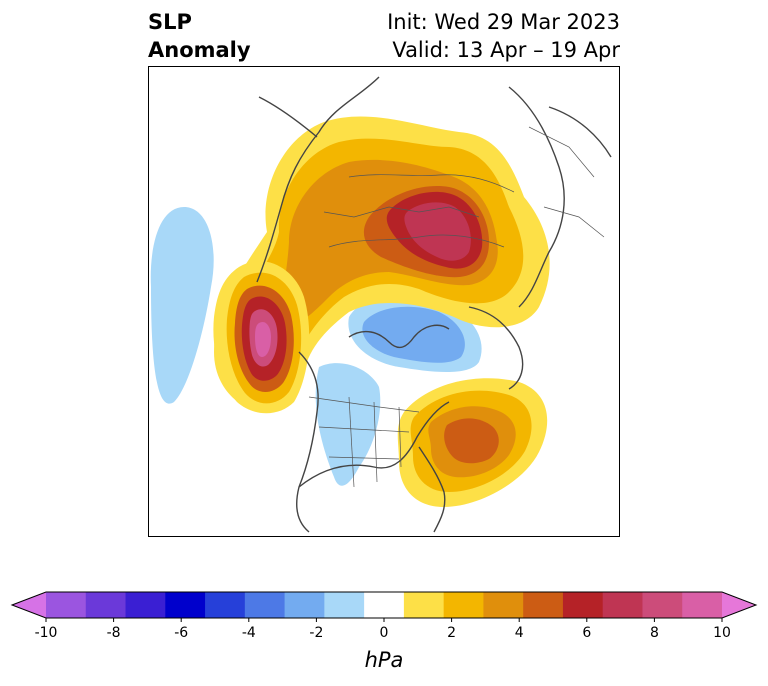 The image size is (768, 686). I want to click on colorbar-svg: -10 -8 -6 -4 -2 0 2 4 6 8 10, so click(384, 616).